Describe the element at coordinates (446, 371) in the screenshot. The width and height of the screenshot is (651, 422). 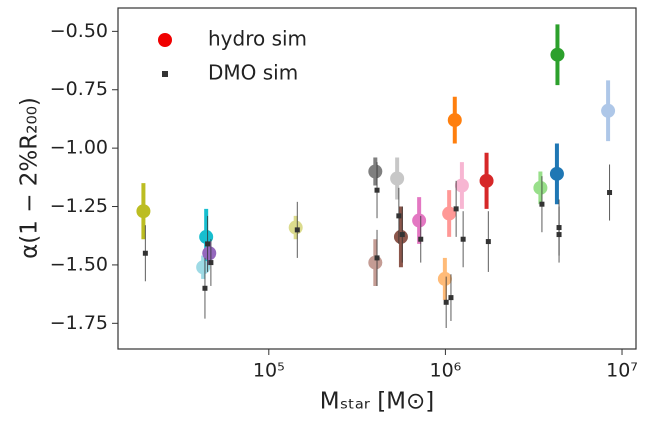
I see `x-tick-label: 10⁶` at that location.